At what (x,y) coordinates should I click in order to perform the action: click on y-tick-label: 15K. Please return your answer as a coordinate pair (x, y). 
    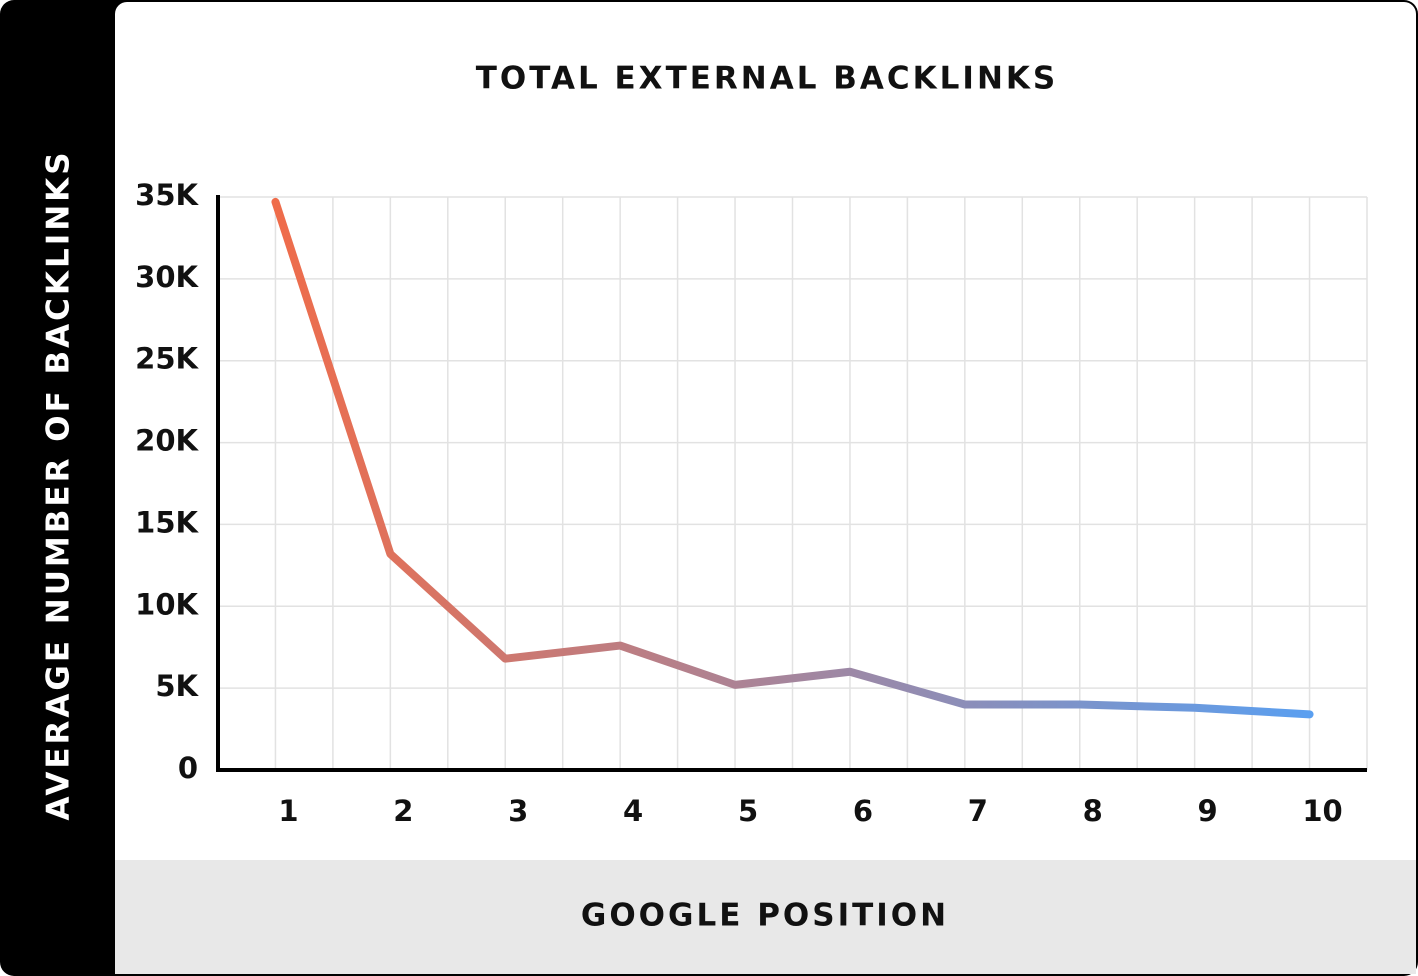
    Looking at the image, I should click on (167, 522).